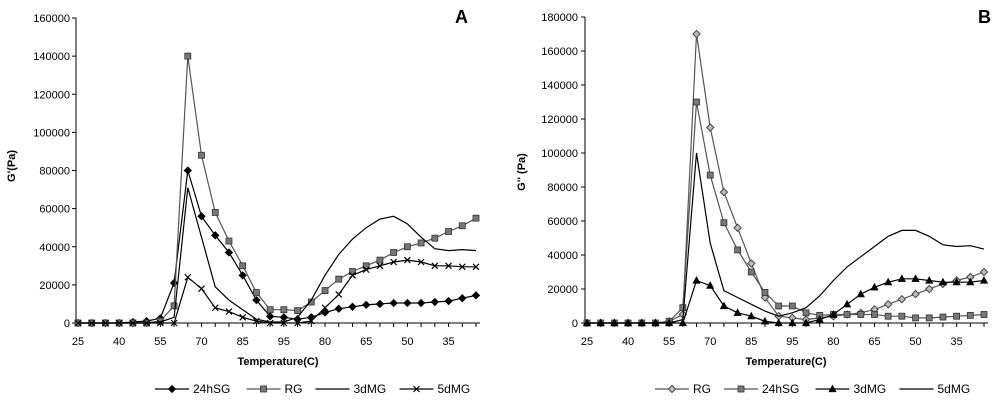 The height and width of the screenshot is (403, 1000). What do you see at coordinates (954, 389) in the screenshot?
I see `legend-label: 5dMG` at bounding box center [954, 389].